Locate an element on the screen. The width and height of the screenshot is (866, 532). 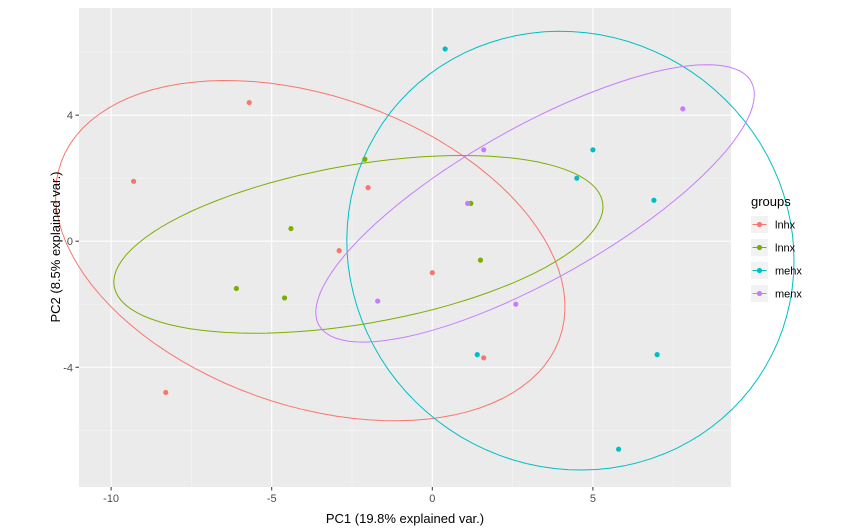
legend-label-menx: menx is located at coordinates (788, 295).